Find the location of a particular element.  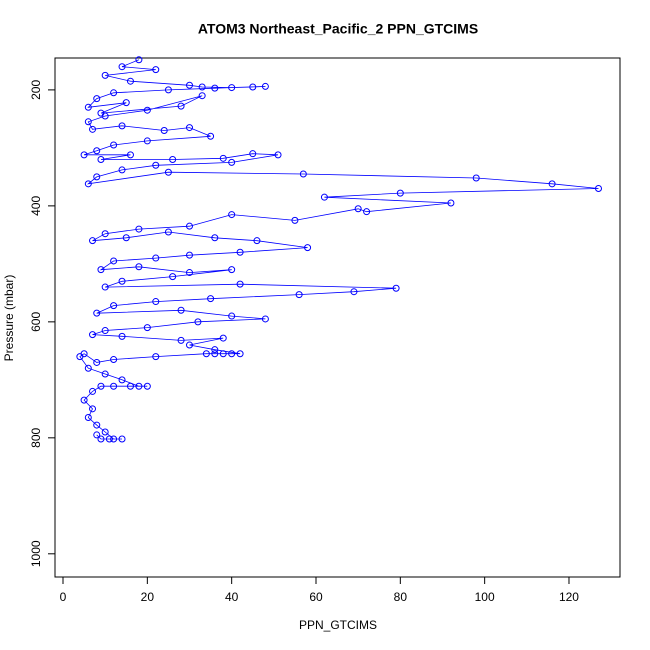

y-tick-label: 1000 is located at coordinates (36, 553).